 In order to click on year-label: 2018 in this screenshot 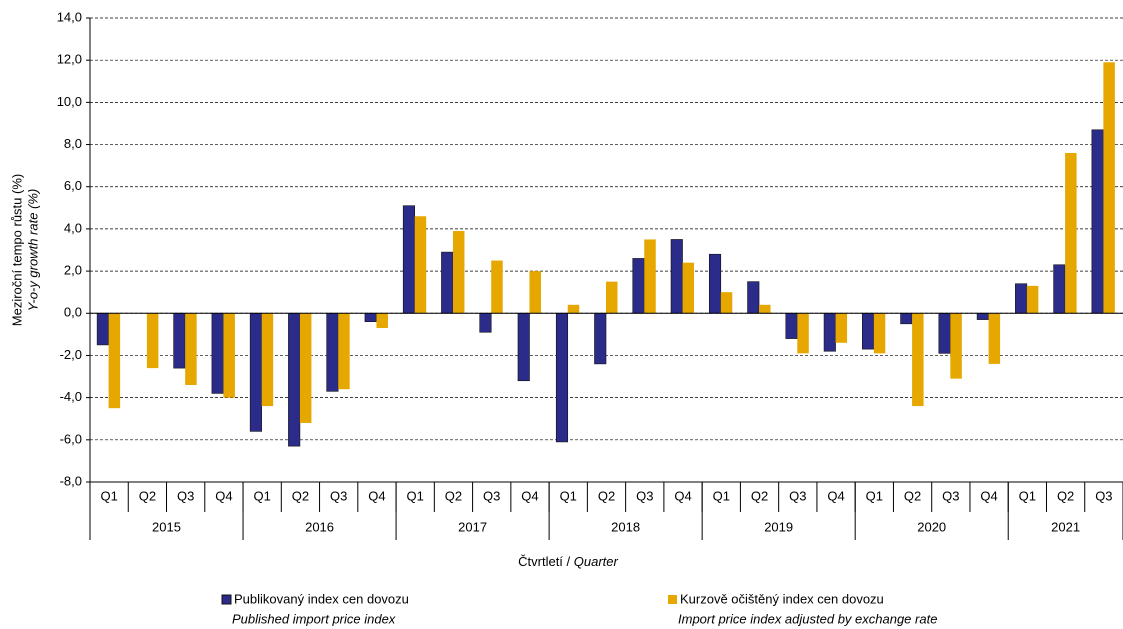, I will do `click(625, 526)`.